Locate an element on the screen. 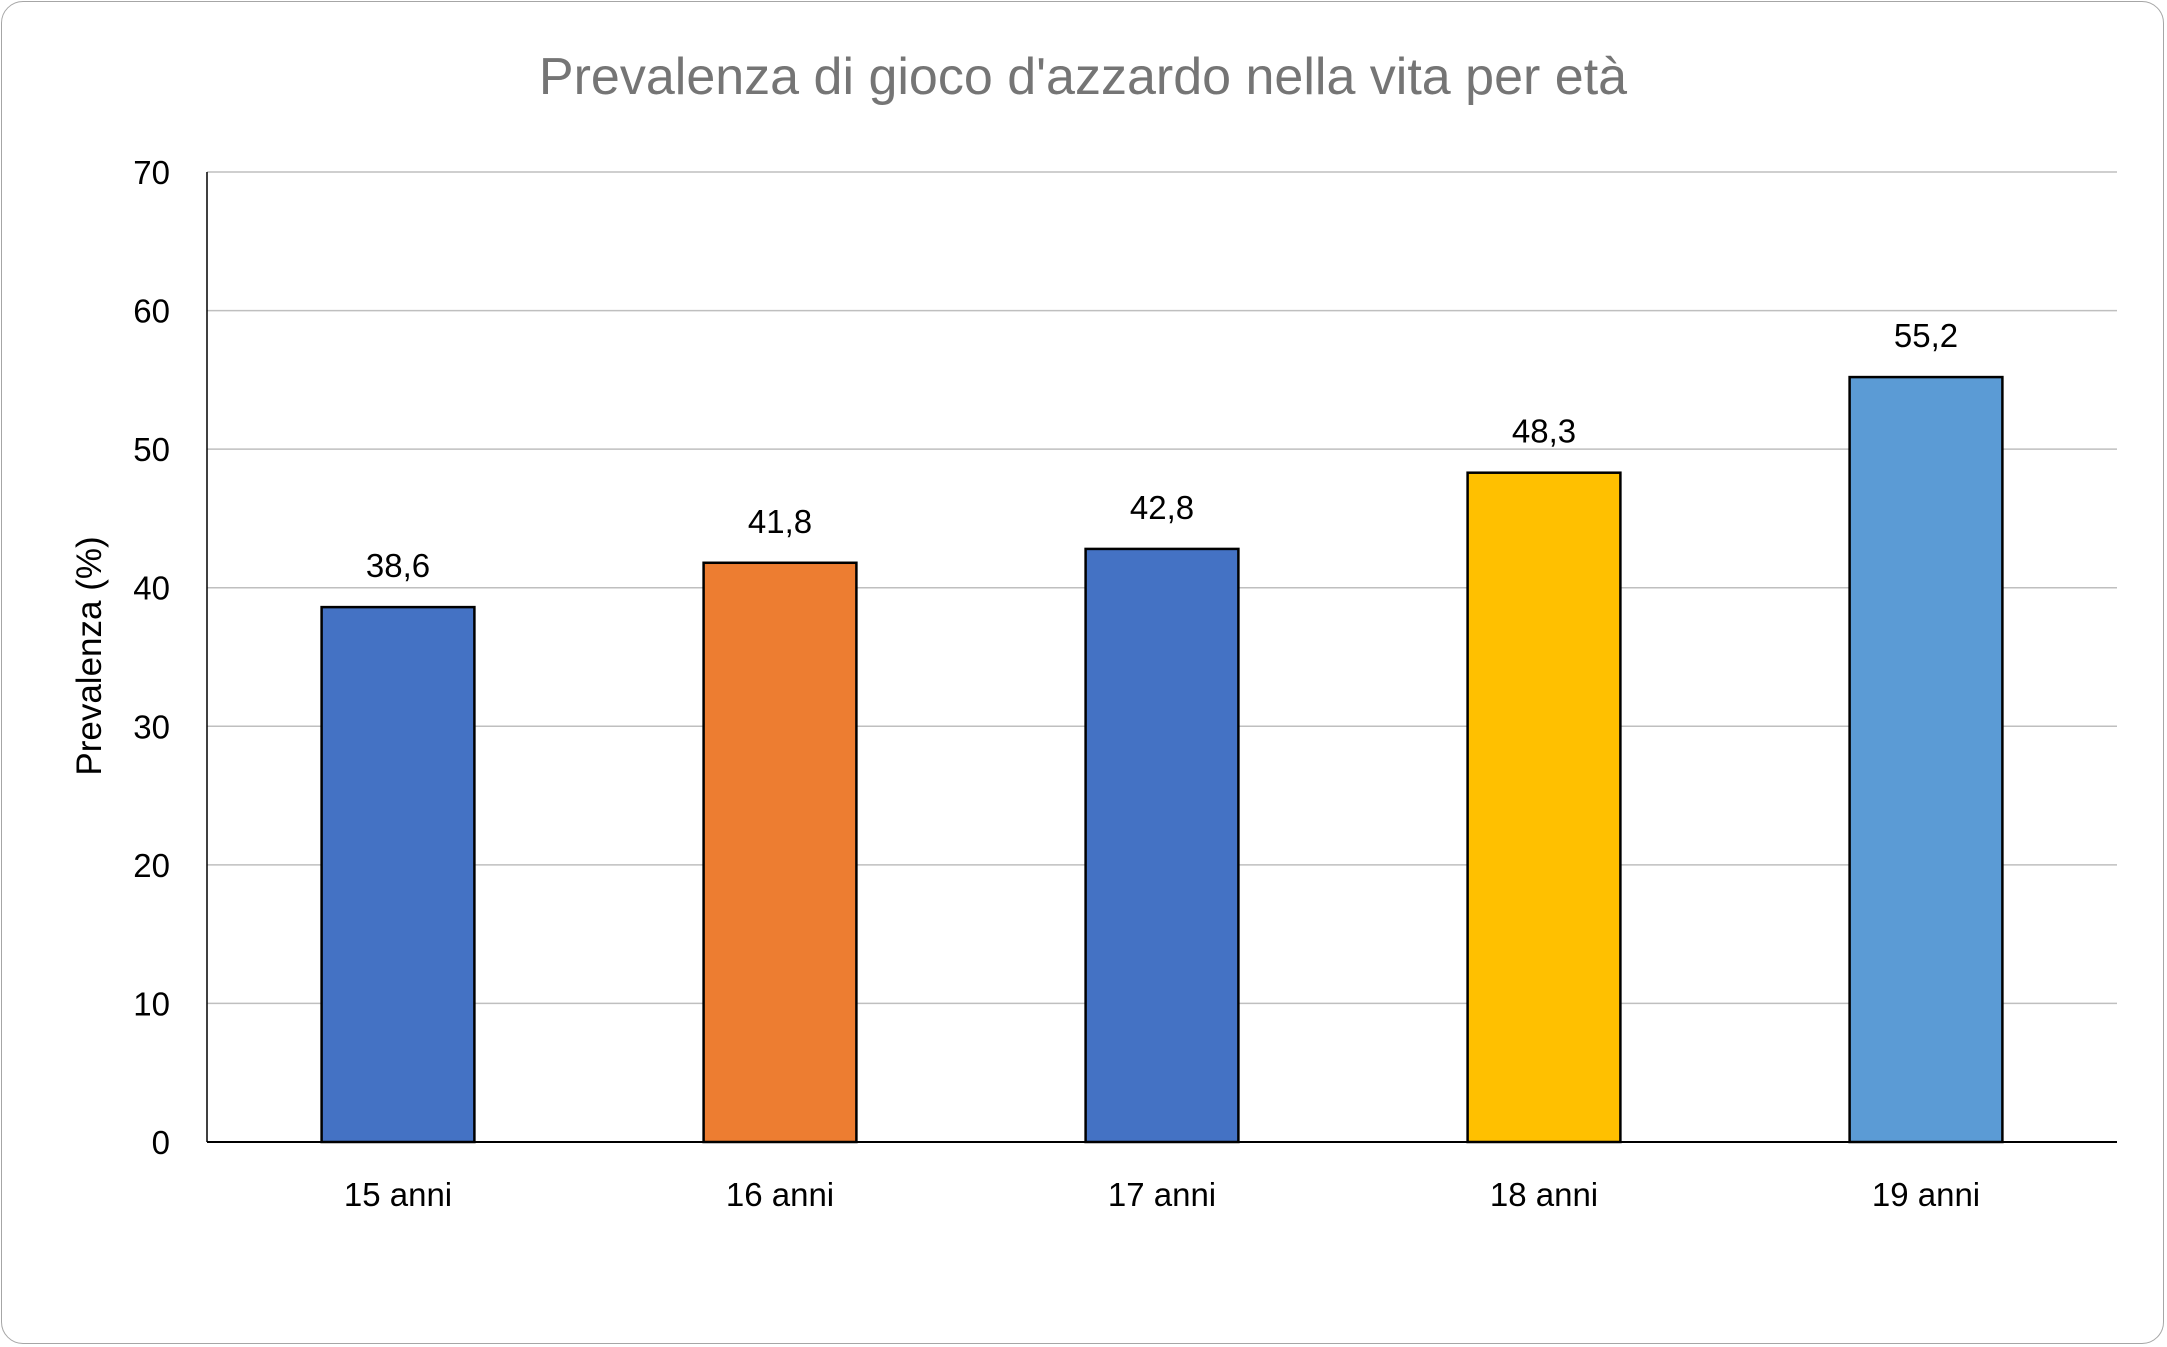 Image resolution: width=2167 pixels, height=1347 pixels. y-tick-label: 70 is located at coordinates (151, 172).